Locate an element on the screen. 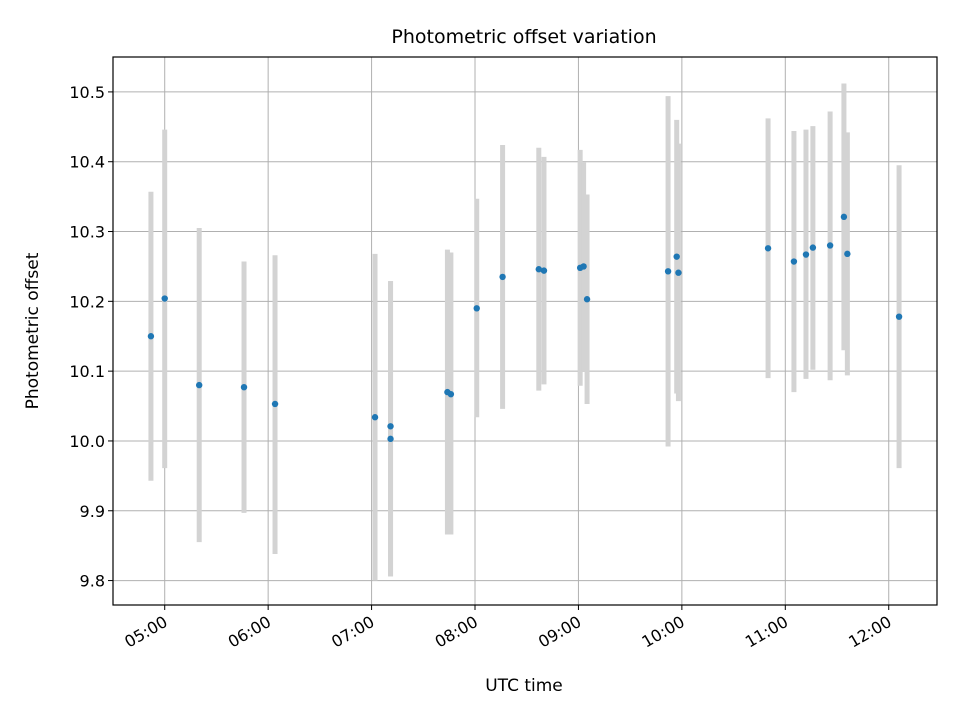 This screenshot has height=720, width=960. y-tick-label: 10.5 is located at coordinates (87, 92).